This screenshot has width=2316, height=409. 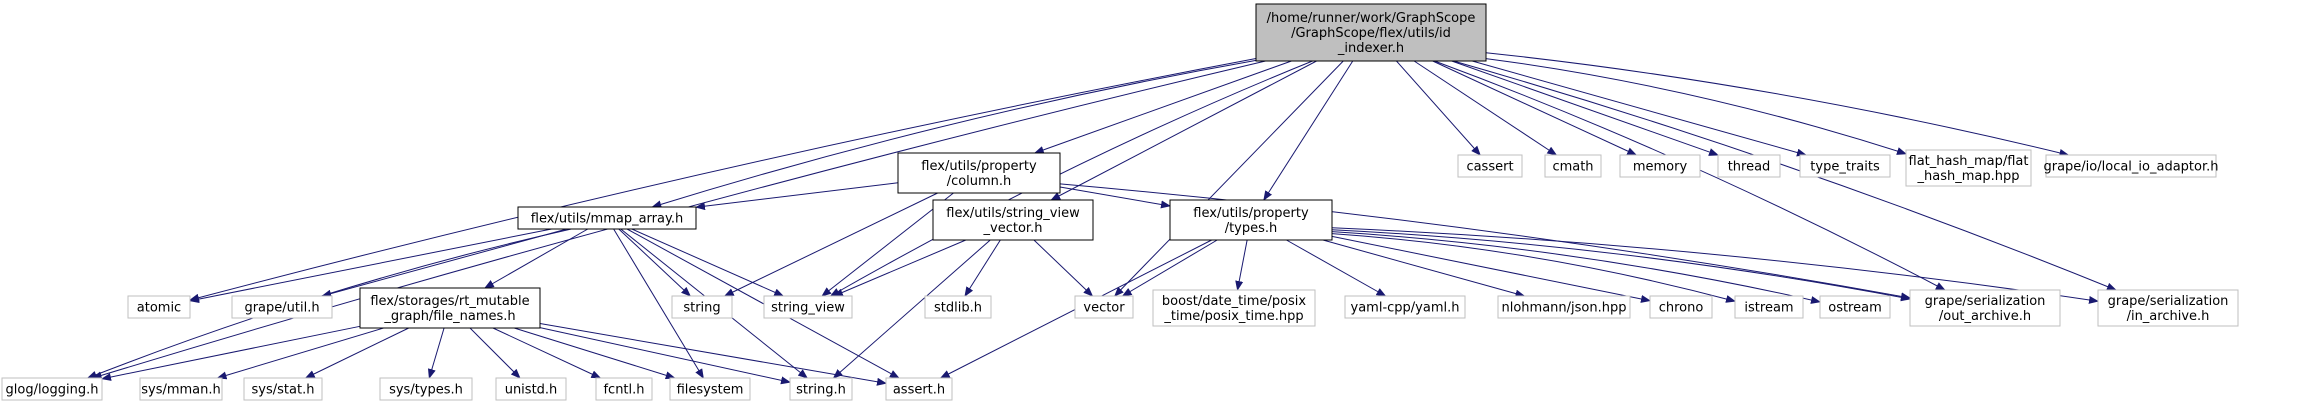 I want to click on edge-types-to-chrono, so click(x=1491, y=269).